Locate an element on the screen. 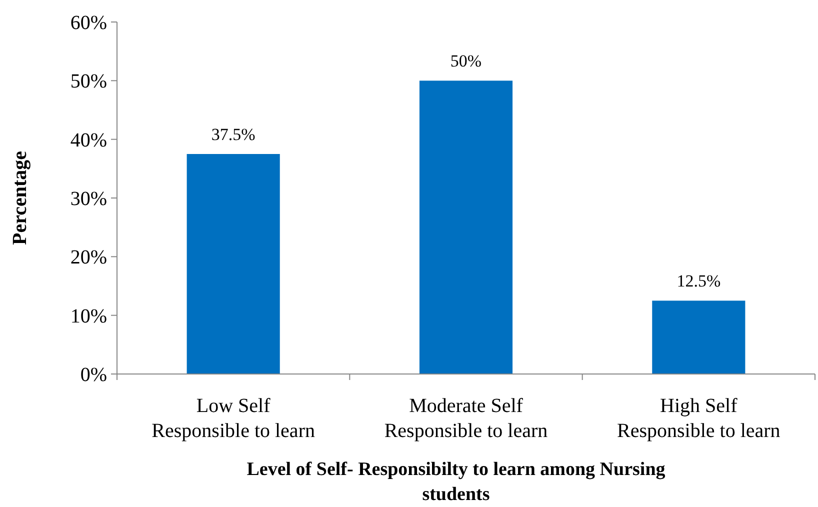 This screenshot has height=507, width=818. x-tick-label: Moderate Self Responsible to learn is located at coordinates (466, 418).